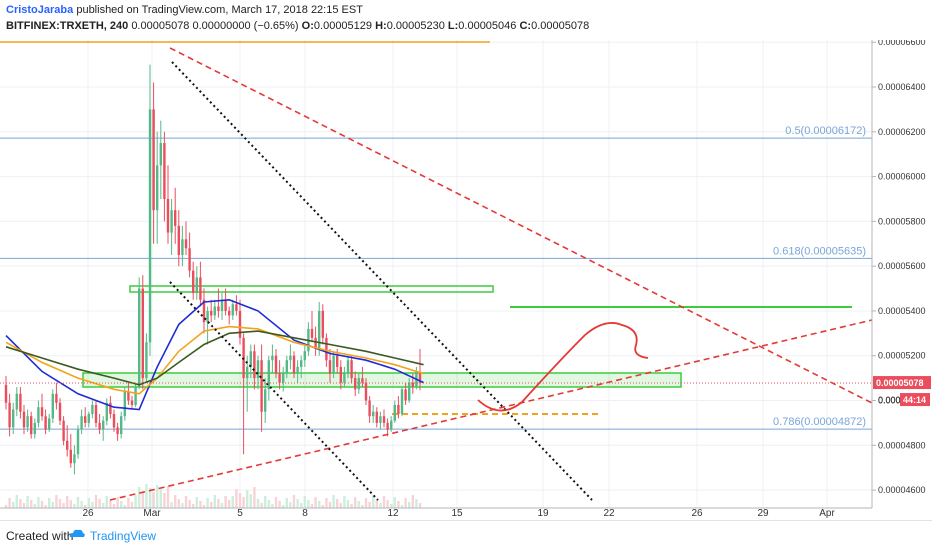  What do you see at coordinates (563, 367) in the screenshot?
I see `projected-path` at bounding box center [563, 367].